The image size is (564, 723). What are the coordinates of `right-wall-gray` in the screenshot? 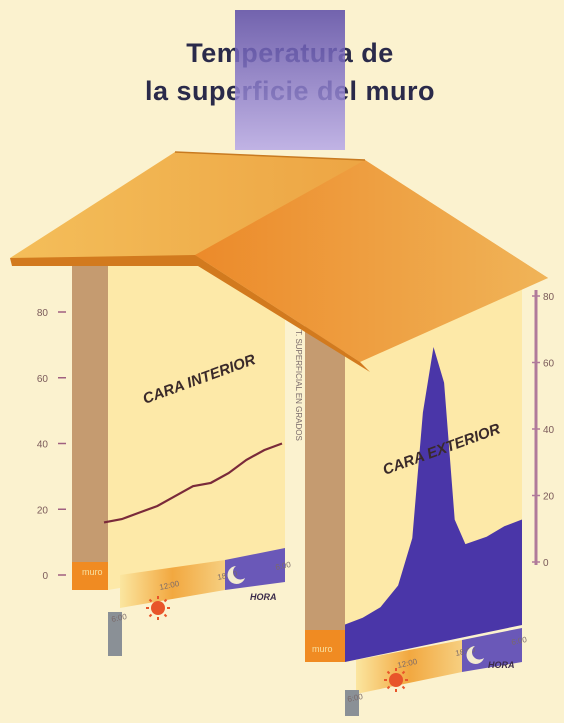 It's located at (325, 465).